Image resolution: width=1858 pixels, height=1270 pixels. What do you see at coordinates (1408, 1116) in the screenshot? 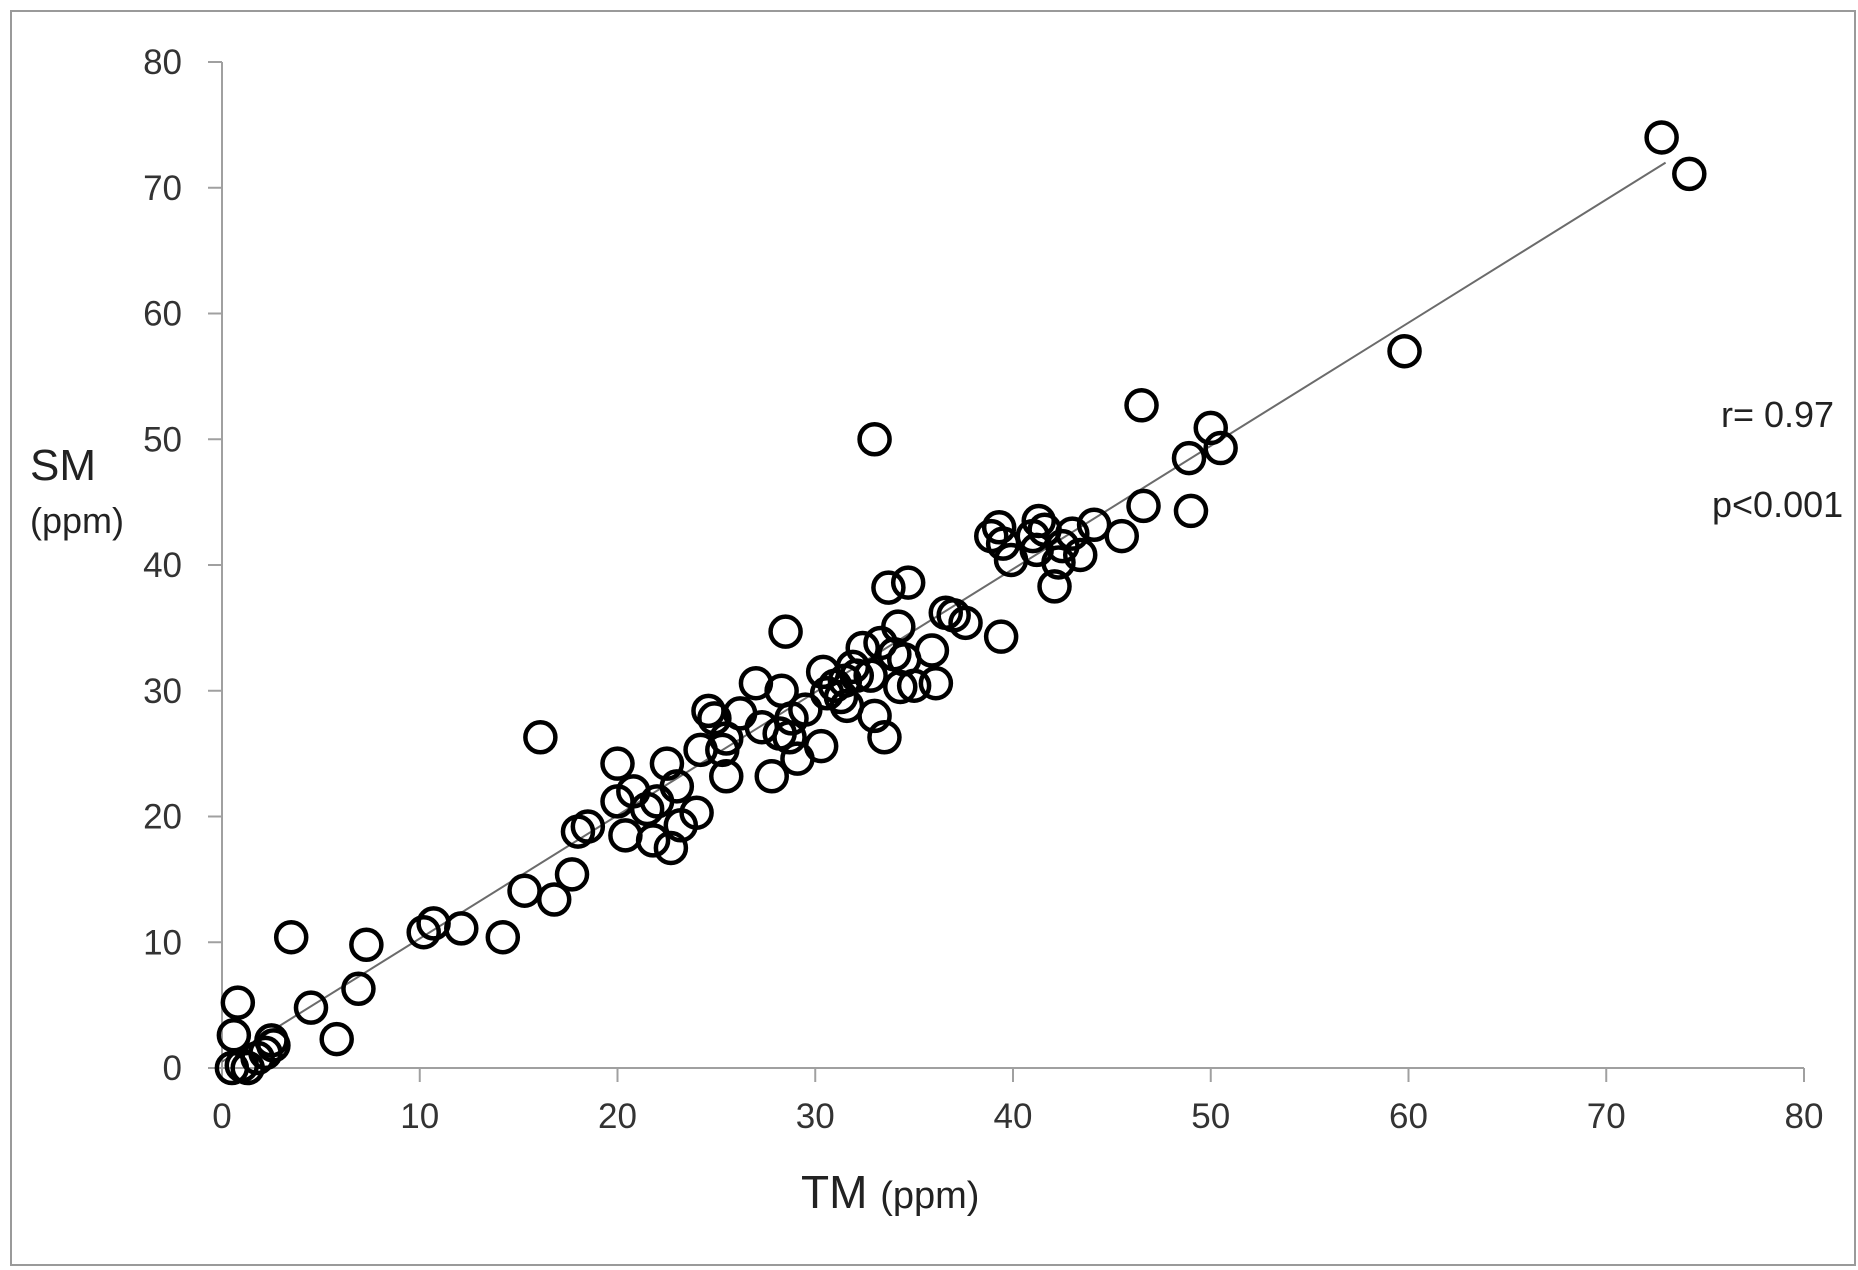
I see `x-tick-label: 60` at bounding box center [1408, 1116].